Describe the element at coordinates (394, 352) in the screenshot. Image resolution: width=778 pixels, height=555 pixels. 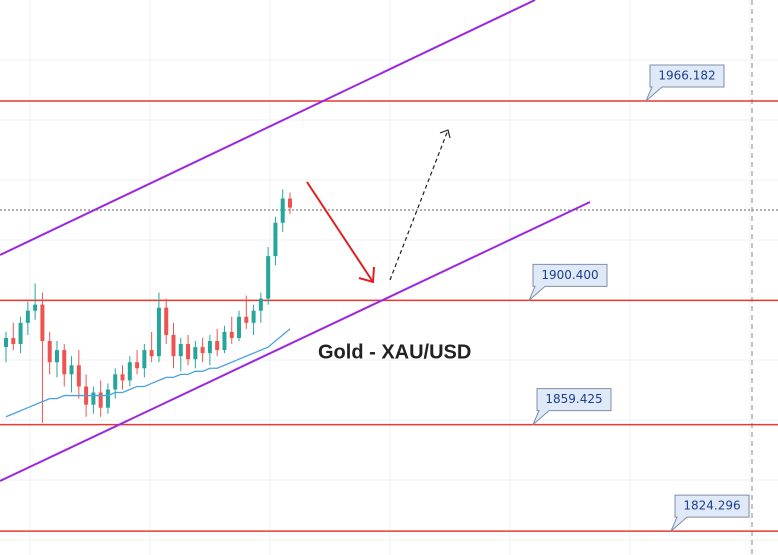
I see `chart-title: Gold - XAU/USD` at that location.